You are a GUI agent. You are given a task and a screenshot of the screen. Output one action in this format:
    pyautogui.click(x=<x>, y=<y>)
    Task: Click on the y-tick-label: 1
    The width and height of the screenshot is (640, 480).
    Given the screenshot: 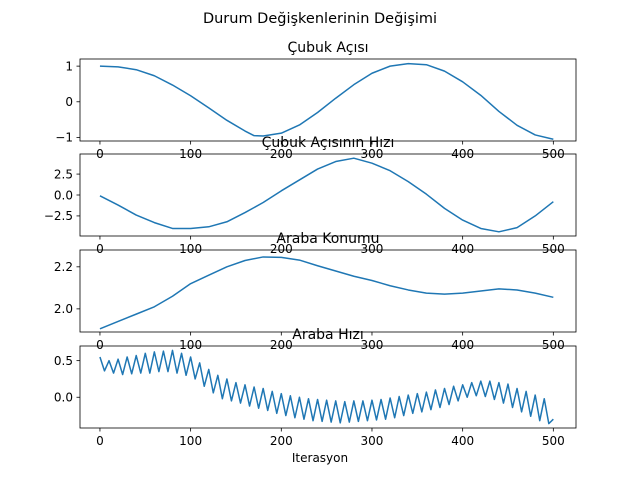 What is the action you would take?
    pyautogui.click(x=69, y=66)
    